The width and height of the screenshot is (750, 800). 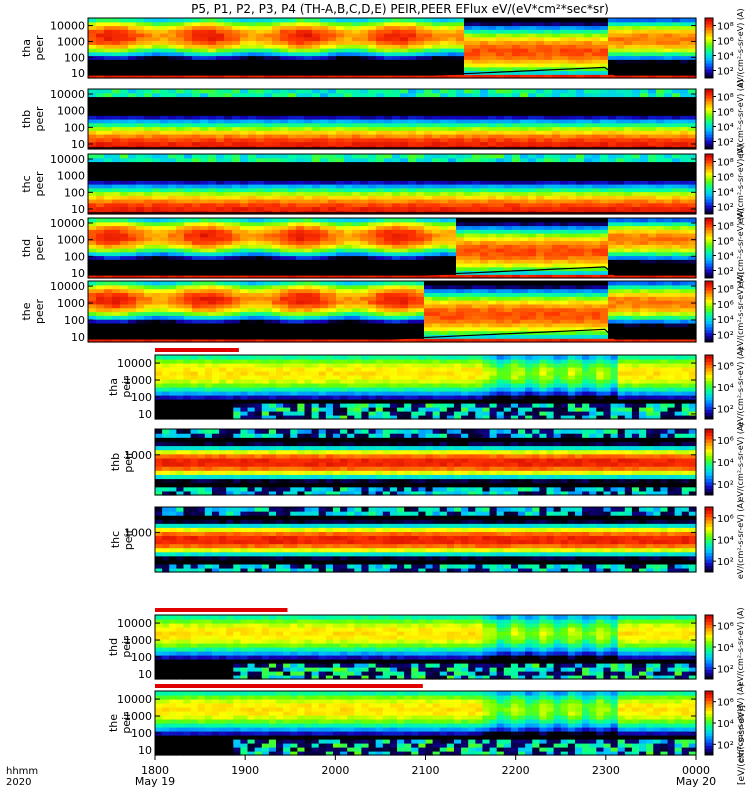 I want to click on spectrogram-the-peir, so click(x=426, y=723).